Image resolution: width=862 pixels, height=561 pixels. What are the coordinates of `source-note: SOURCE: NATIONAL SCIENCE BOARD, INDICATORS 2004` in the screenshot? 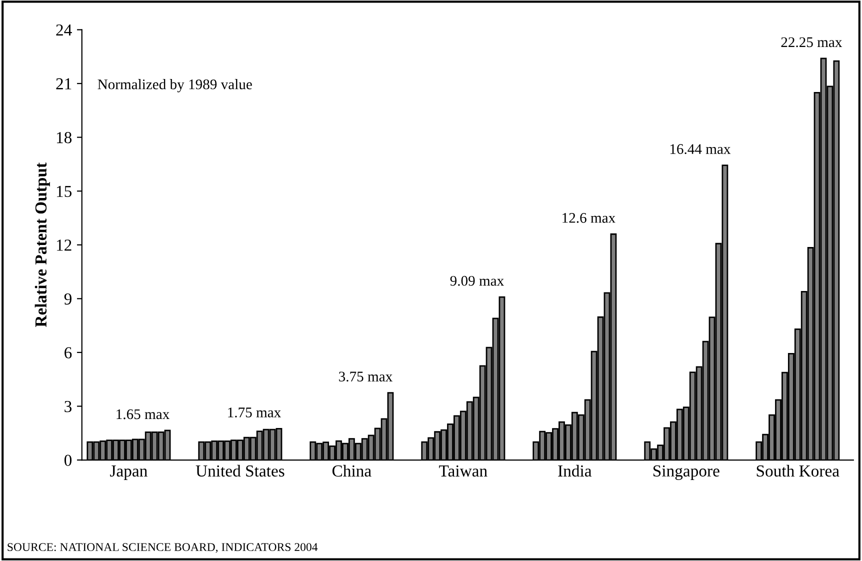 It's located at (163, 548).